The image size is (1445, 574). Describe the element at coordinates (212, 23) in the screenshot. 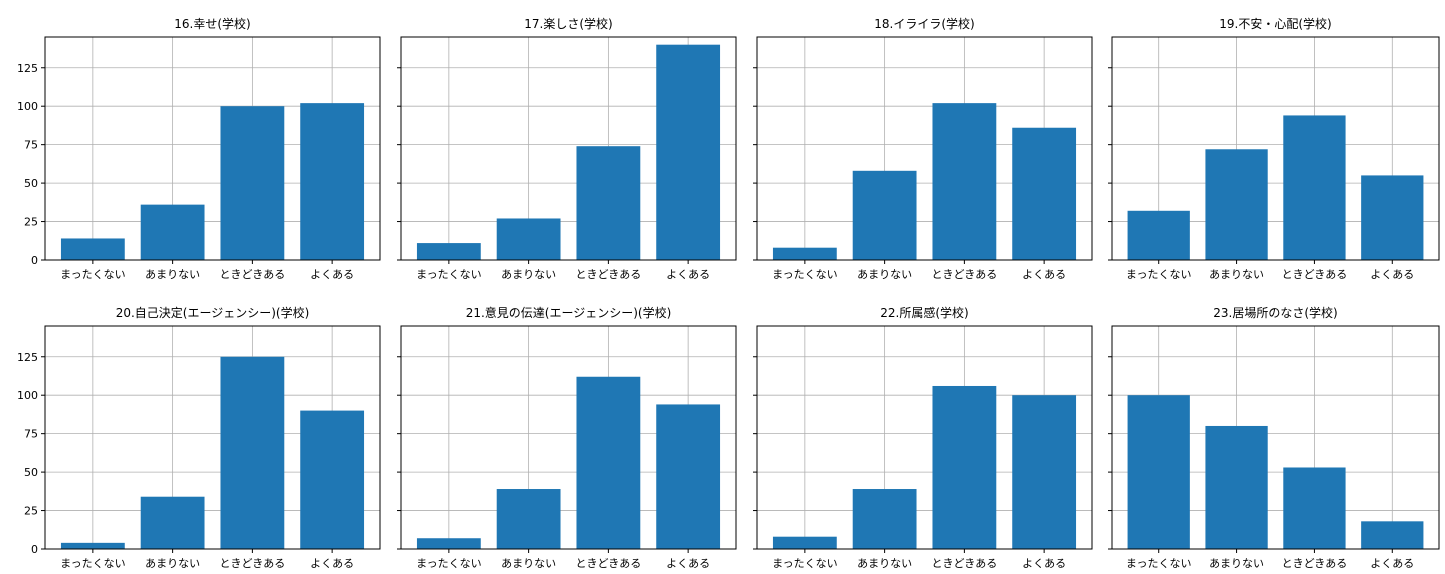

I see `chart-title: 16.幸せ(学校)` at that location.